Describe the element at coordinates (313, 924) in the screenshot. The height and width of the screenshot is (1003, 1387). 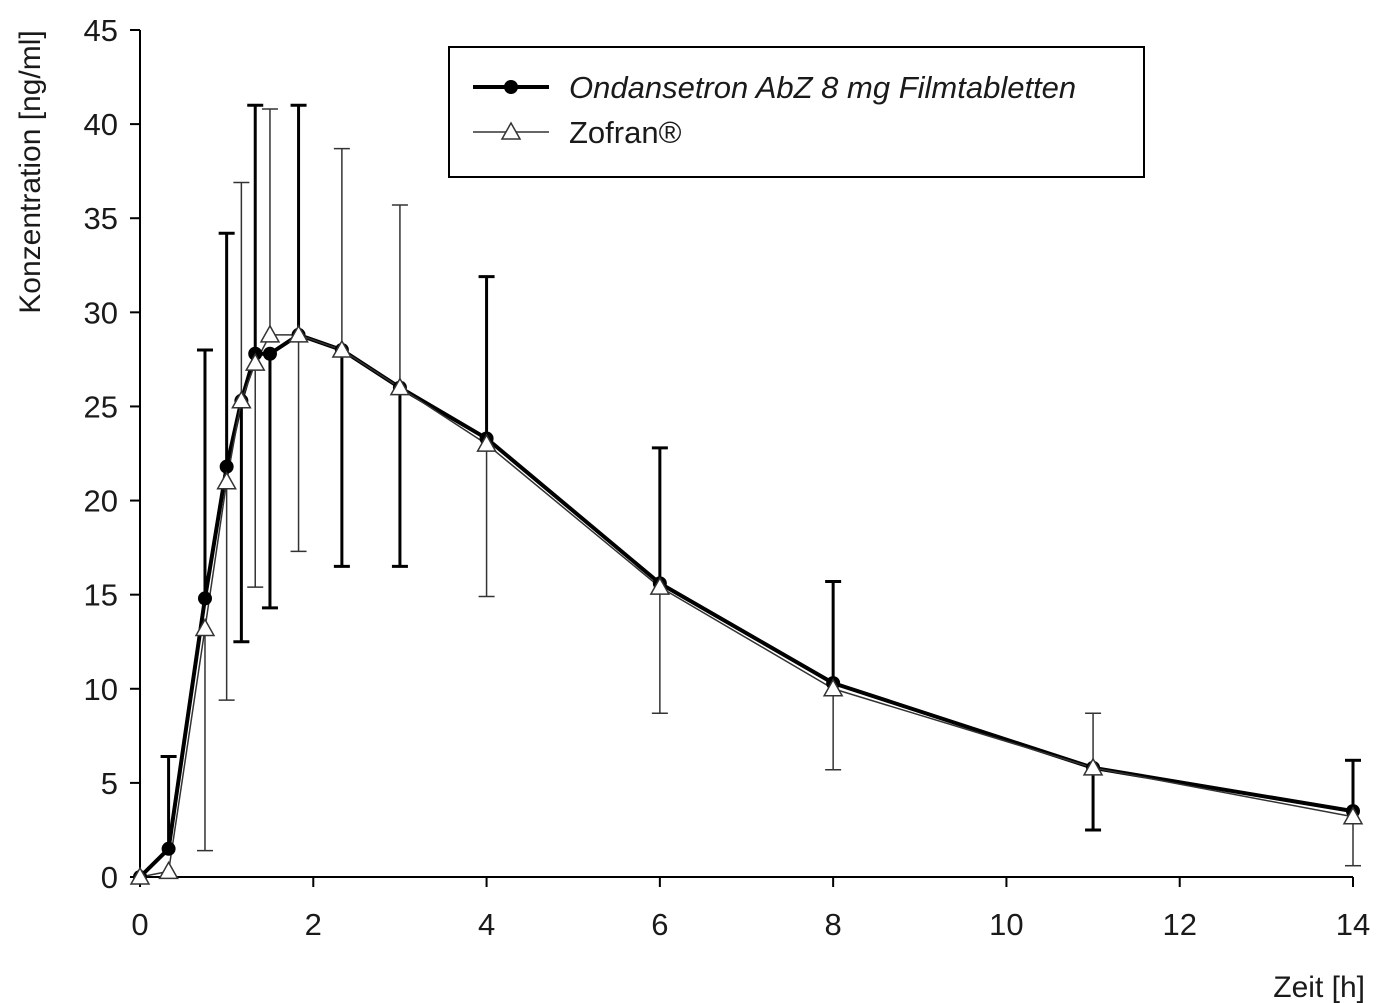
I see `x-tick-label: 2` at that location.